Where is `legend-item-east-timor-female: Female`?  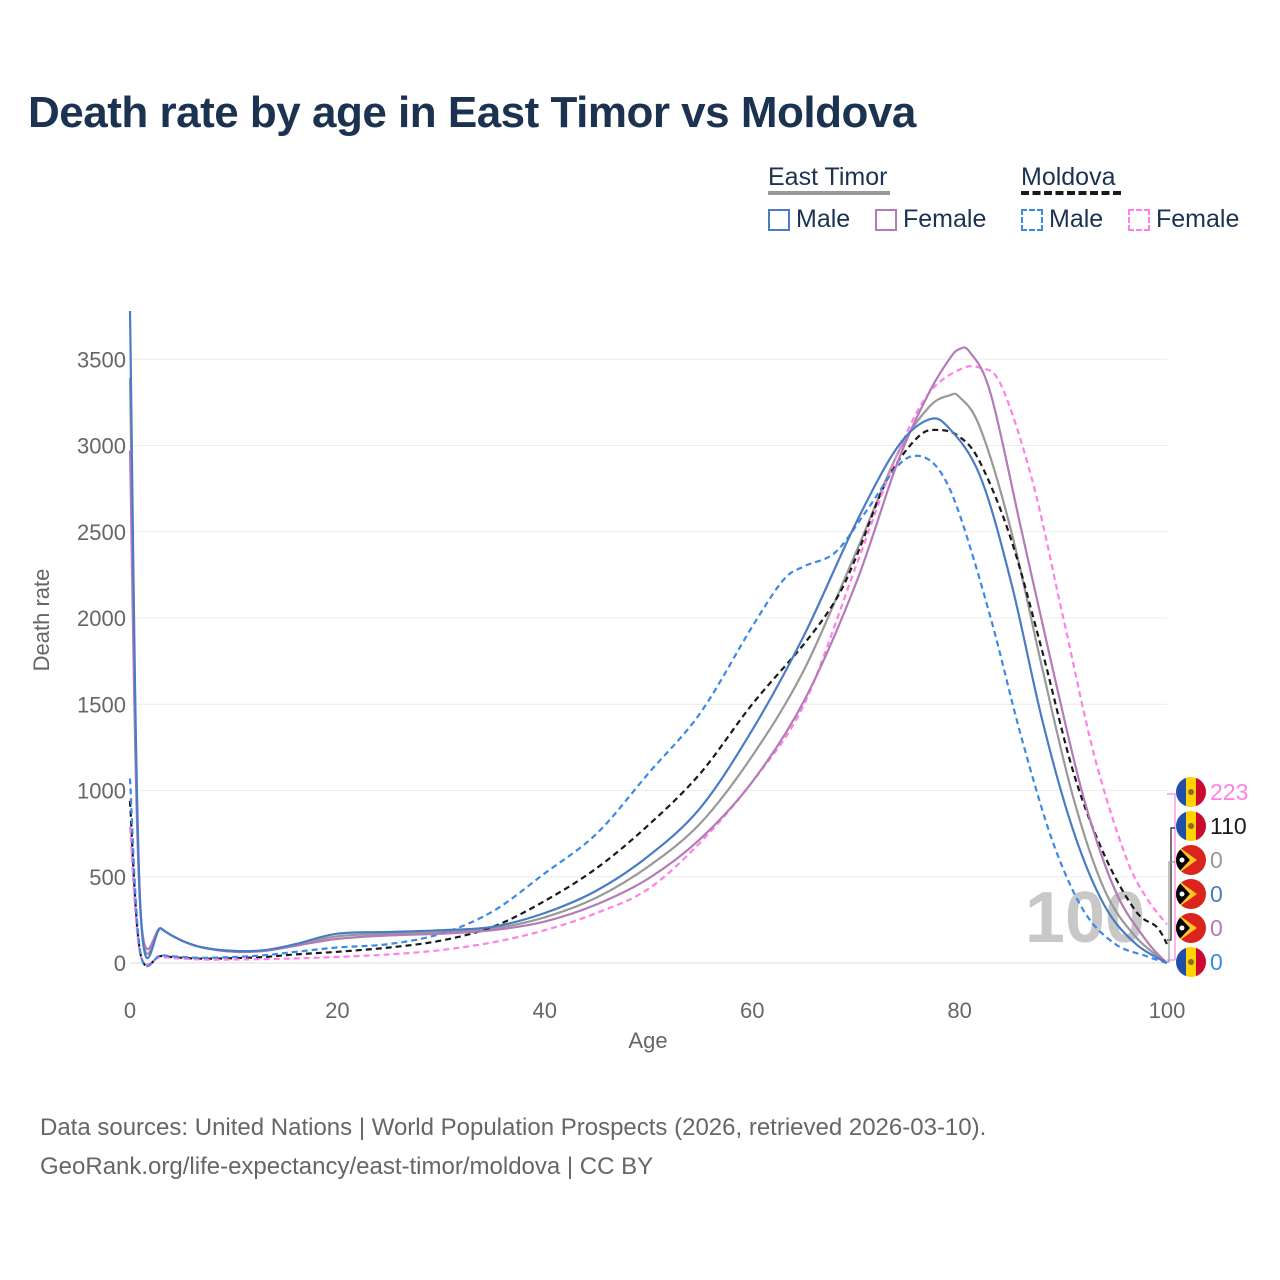 legend-item-east-timor-female: Female is located at coordinates (930, 219).